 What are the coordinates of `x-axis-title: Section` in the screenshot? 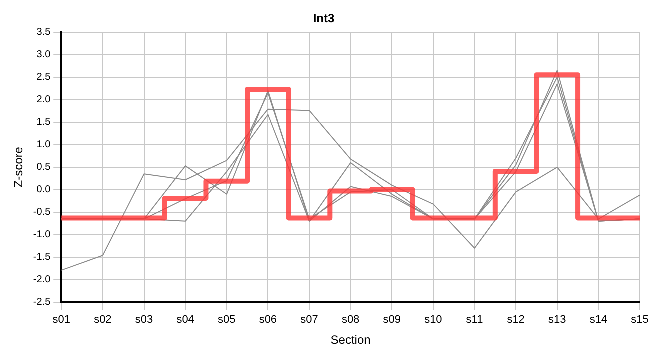 It's located at (350, 340).